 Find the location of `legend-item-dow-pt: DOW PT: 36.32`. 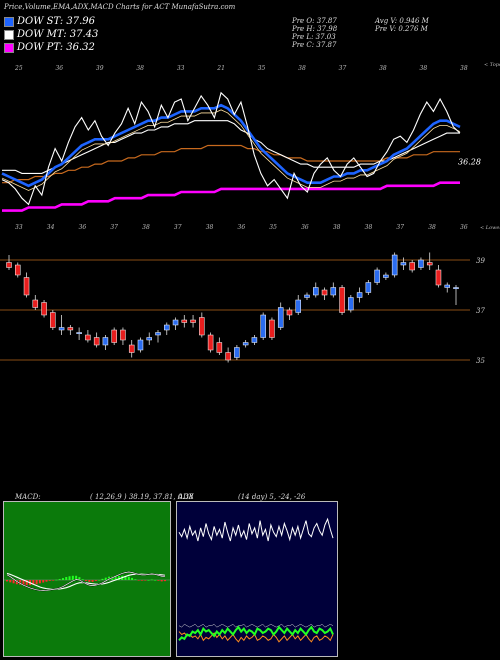

legend-item-dow-pt: DOW PT: 36.32 is located at coordinates (51, 47).